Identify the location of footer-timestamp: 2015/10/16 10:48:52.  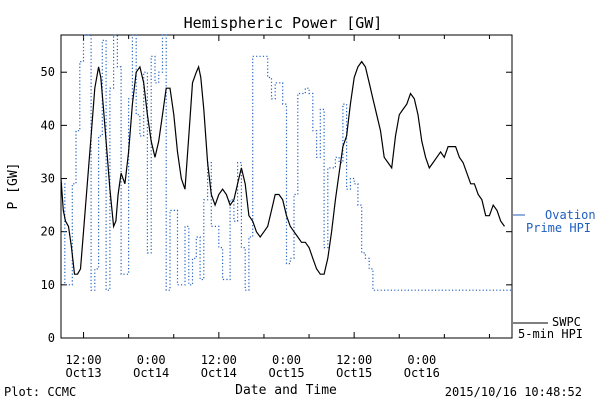
(513, 392).